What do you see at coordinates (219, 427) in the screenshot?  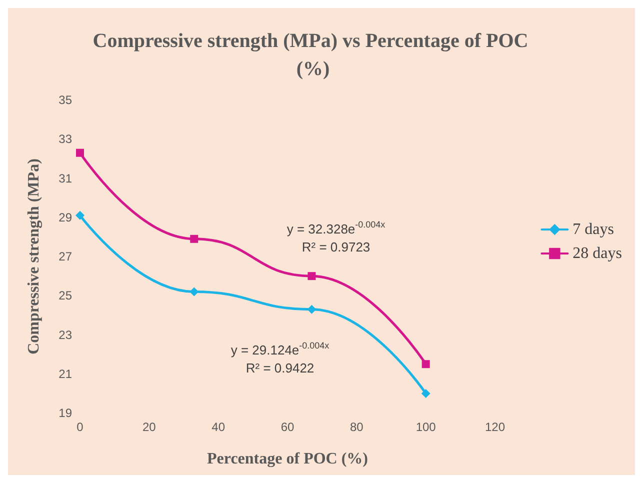 I see `x-tick-label: 40` at bounding box center [219, 427].